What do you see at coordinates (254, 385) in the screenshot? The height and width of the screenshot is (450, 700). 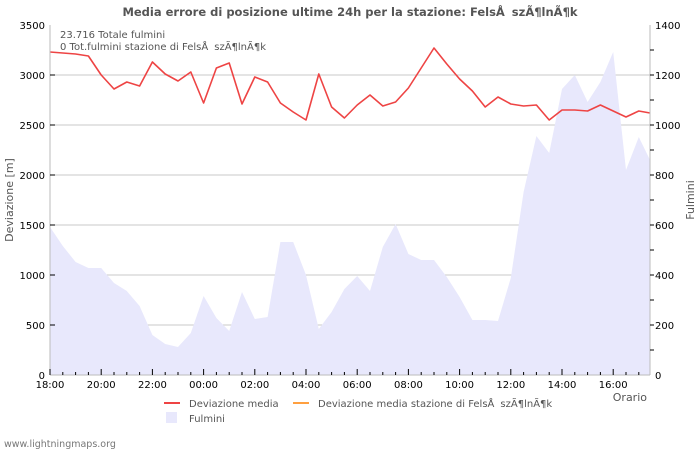 I see `x-tick-label: 02:00` at bounding box center [254, 385].